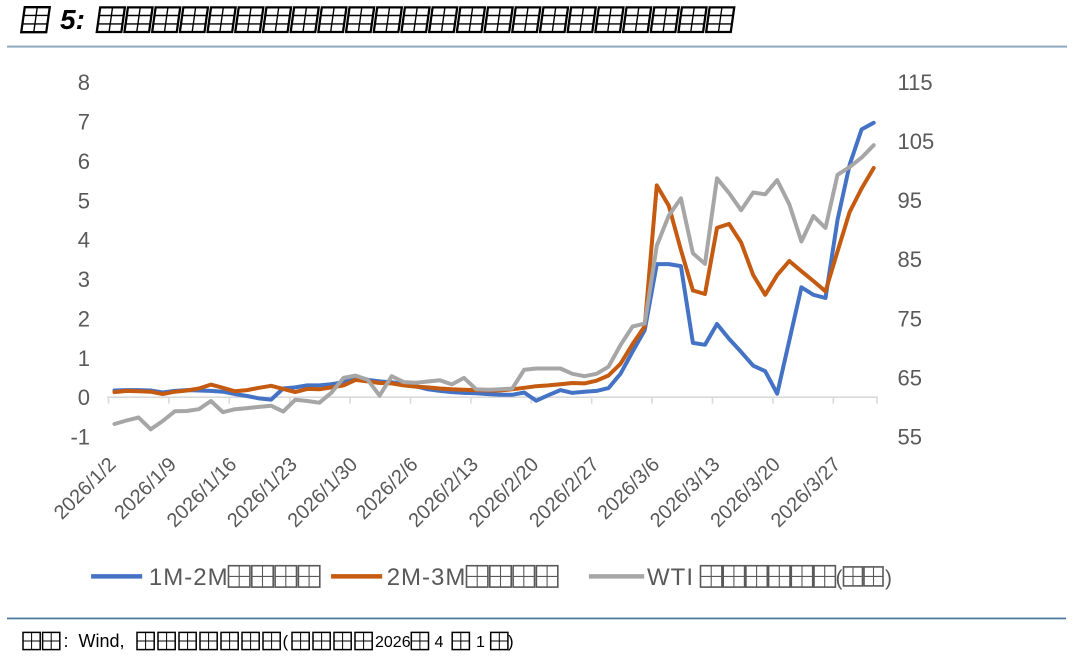 The height and width of the screenshot is (662, 1080). What do you see at coordinates (84, 279) in the screenshot?
I see `svg-text: 3` at bounding box center [84, 279].